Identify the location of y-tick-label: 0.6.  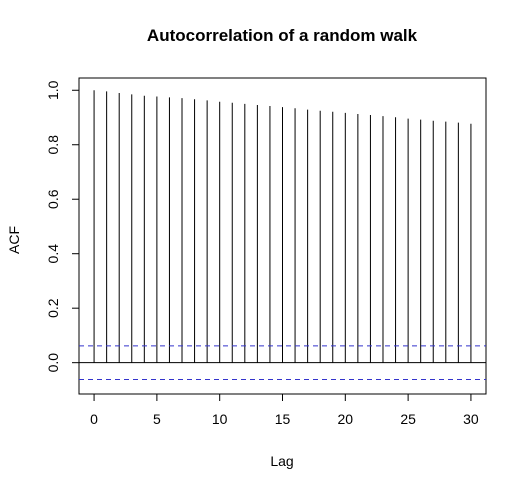
(53, 199).